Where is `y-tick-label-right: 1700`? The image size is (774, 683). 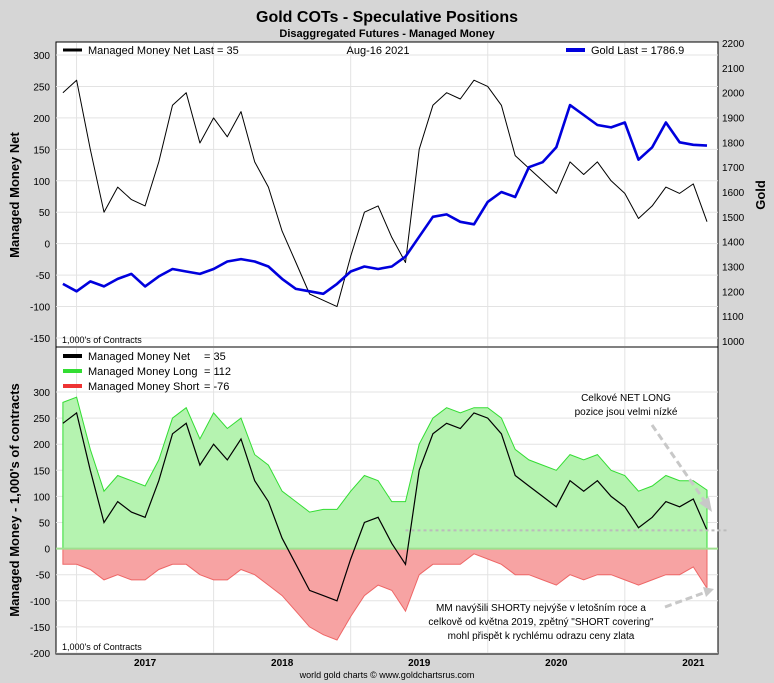
y-tick-label-right: 1700 is located at coordinates (733, 168).